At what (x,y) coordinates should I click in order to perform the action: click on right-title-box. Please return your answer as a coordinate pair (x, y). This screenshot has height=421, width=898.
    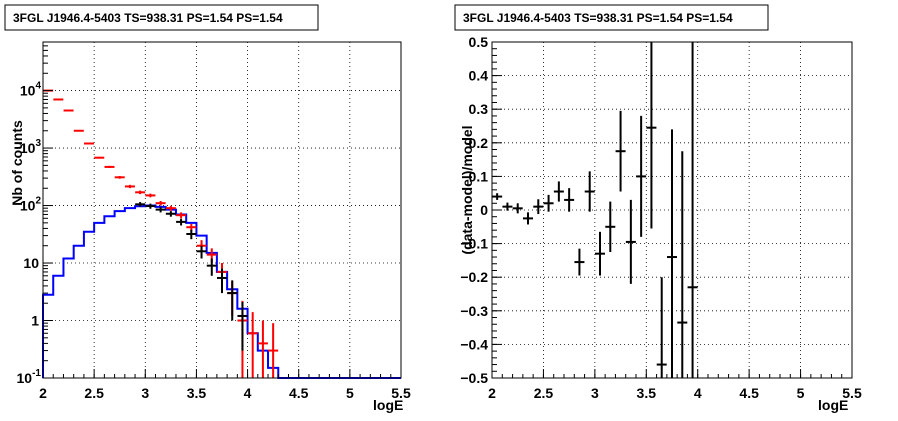
    Looking at the image, I should click on (611, 17).